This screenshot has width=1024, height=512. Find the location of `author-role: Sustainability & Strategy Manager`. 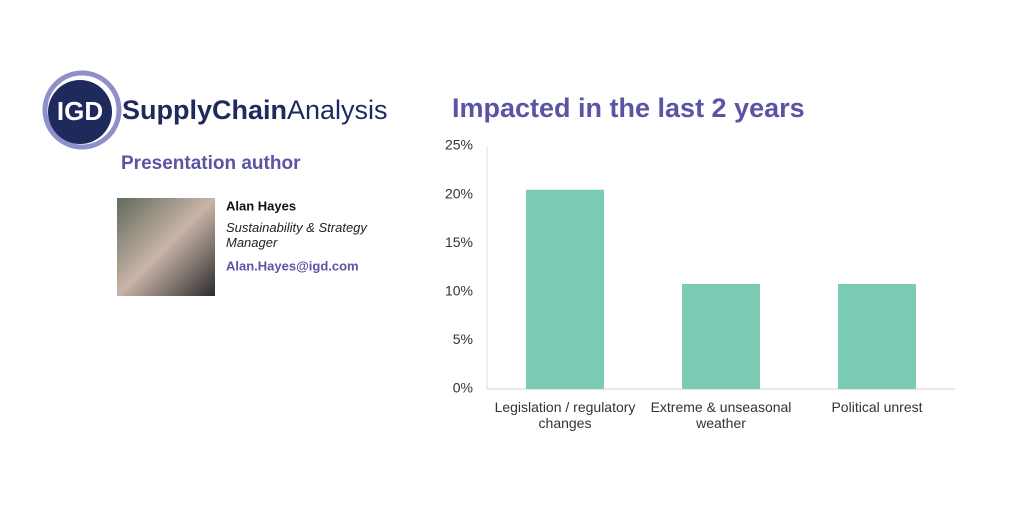

author-role: Sustainability & Strategy Manager is located at coordinates (296, 235).